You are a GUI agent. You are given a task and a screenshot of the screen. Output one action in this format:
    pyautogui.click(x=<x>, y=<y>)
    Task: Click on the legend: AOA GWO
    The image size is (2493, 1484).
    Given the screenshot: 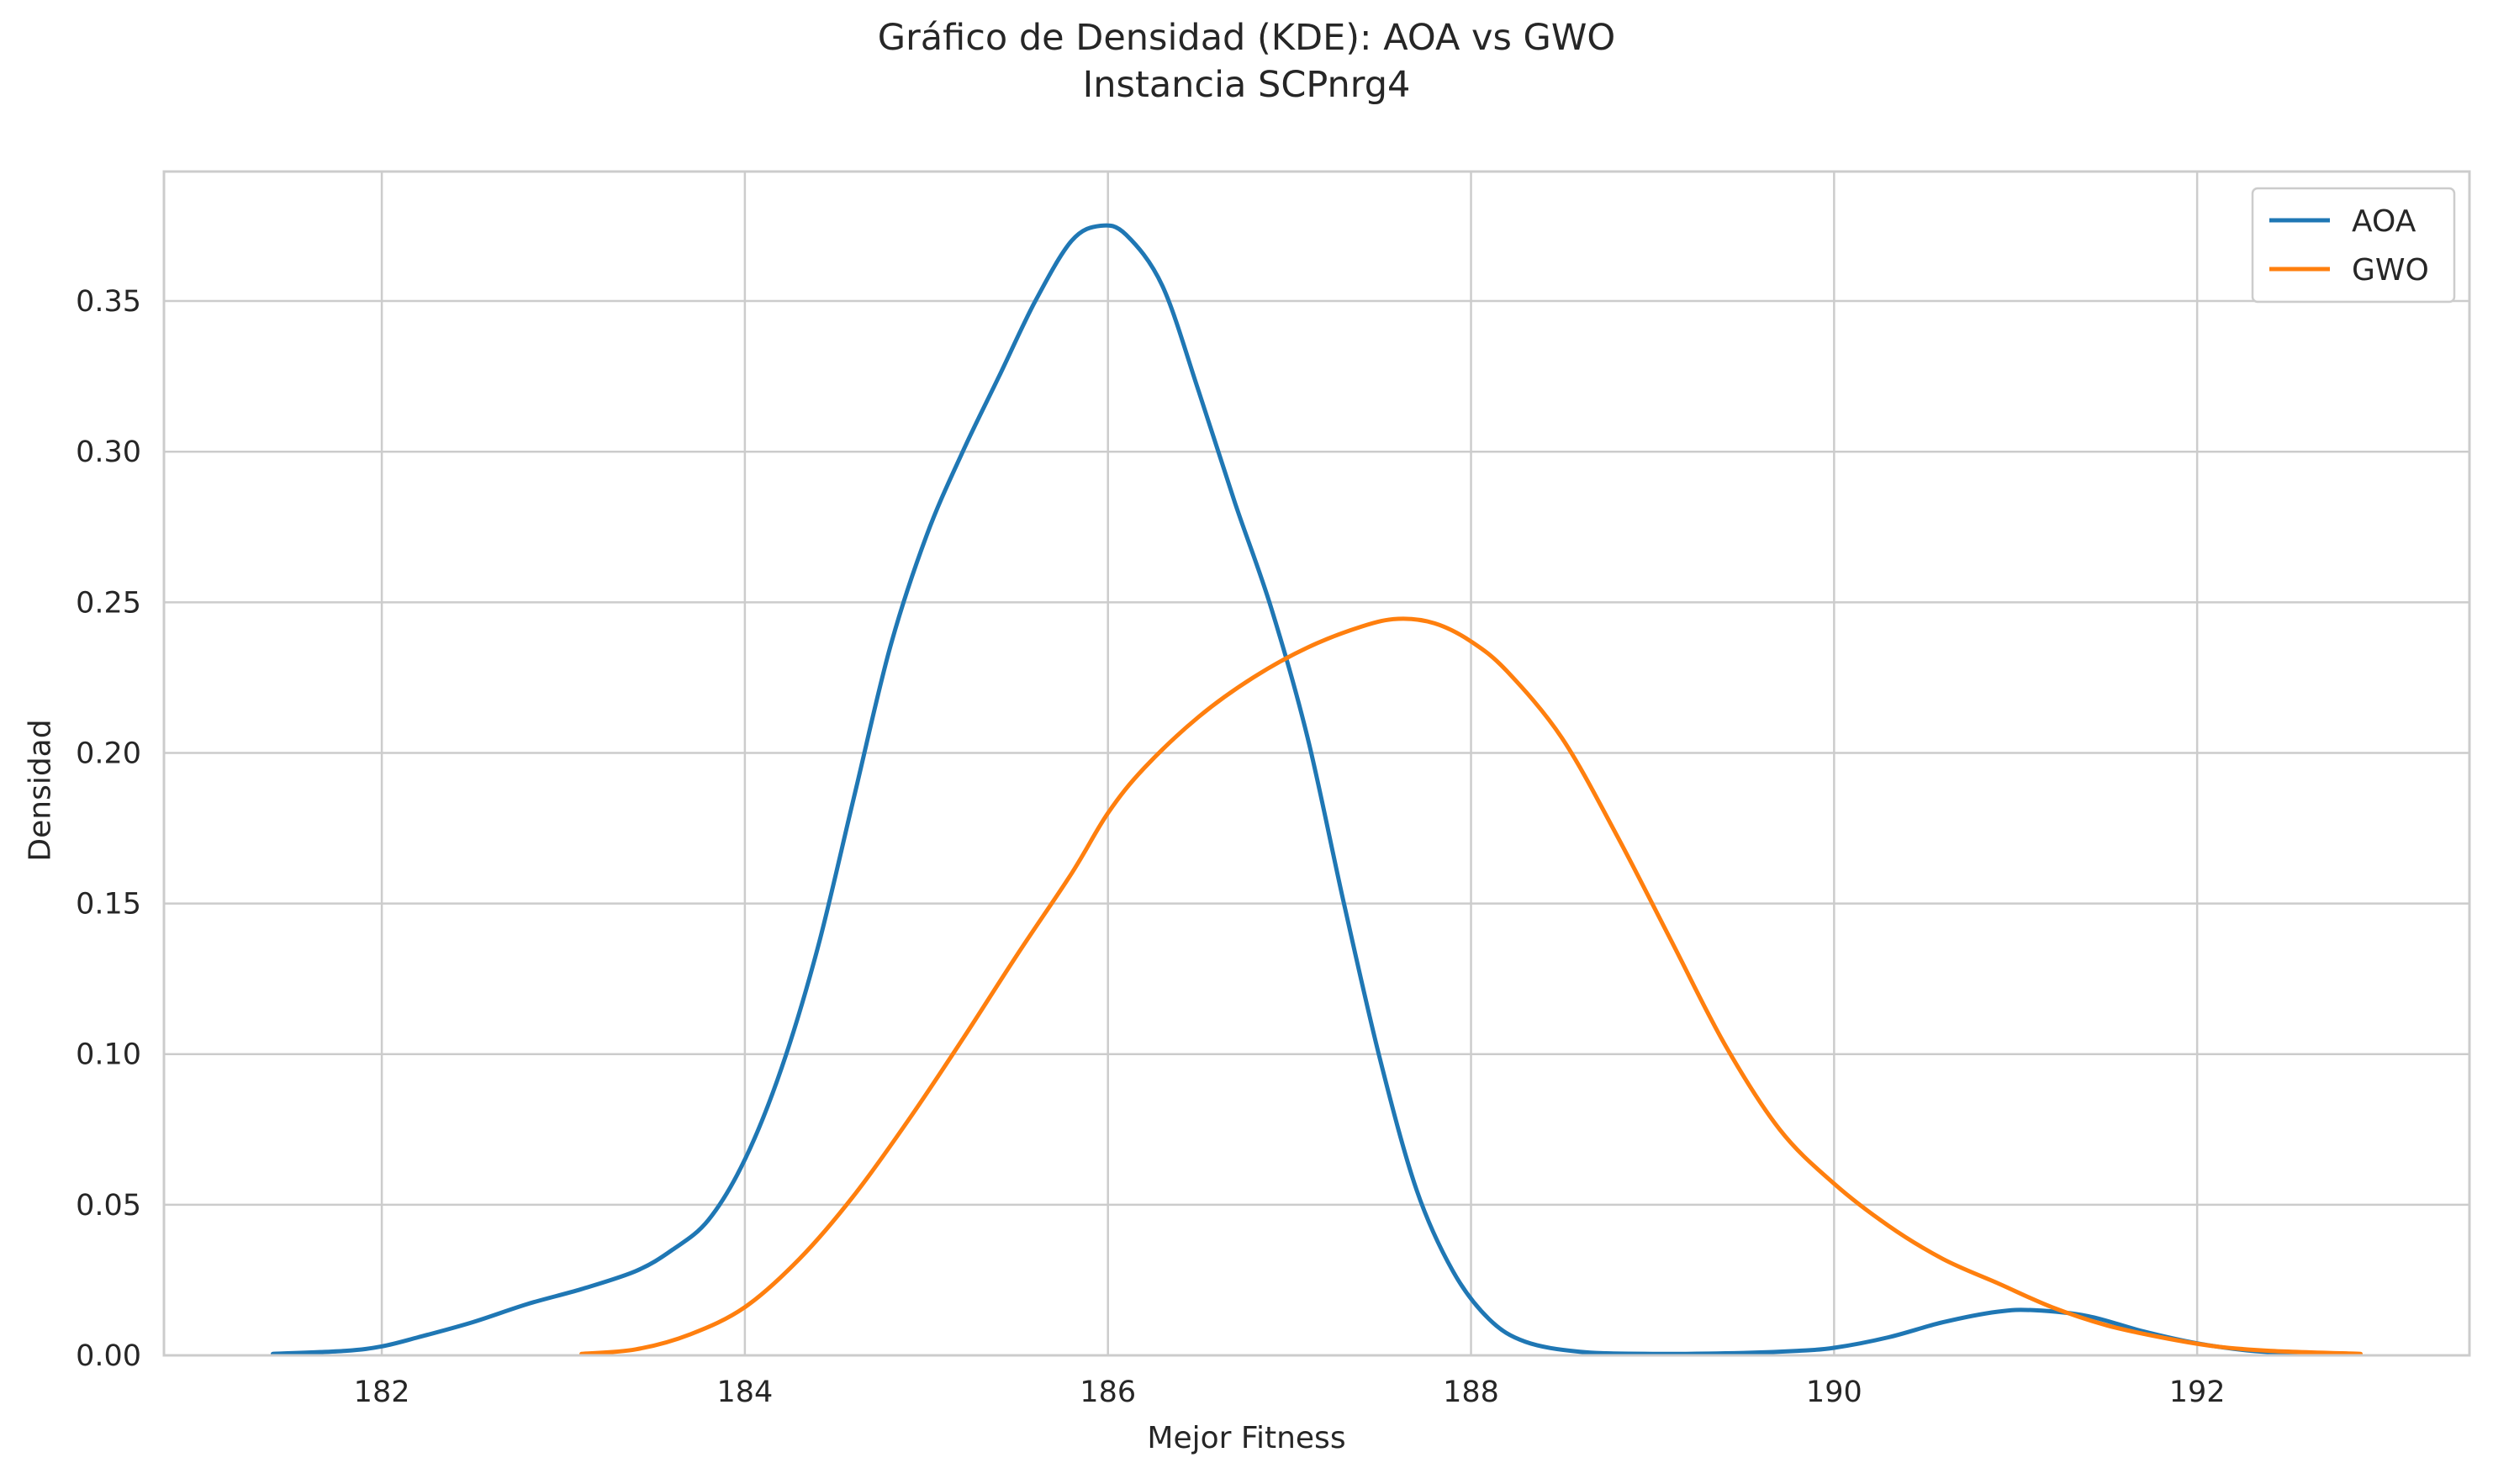 What is the action you would take?
    pyautogui.click(x=2353, y=246)
    